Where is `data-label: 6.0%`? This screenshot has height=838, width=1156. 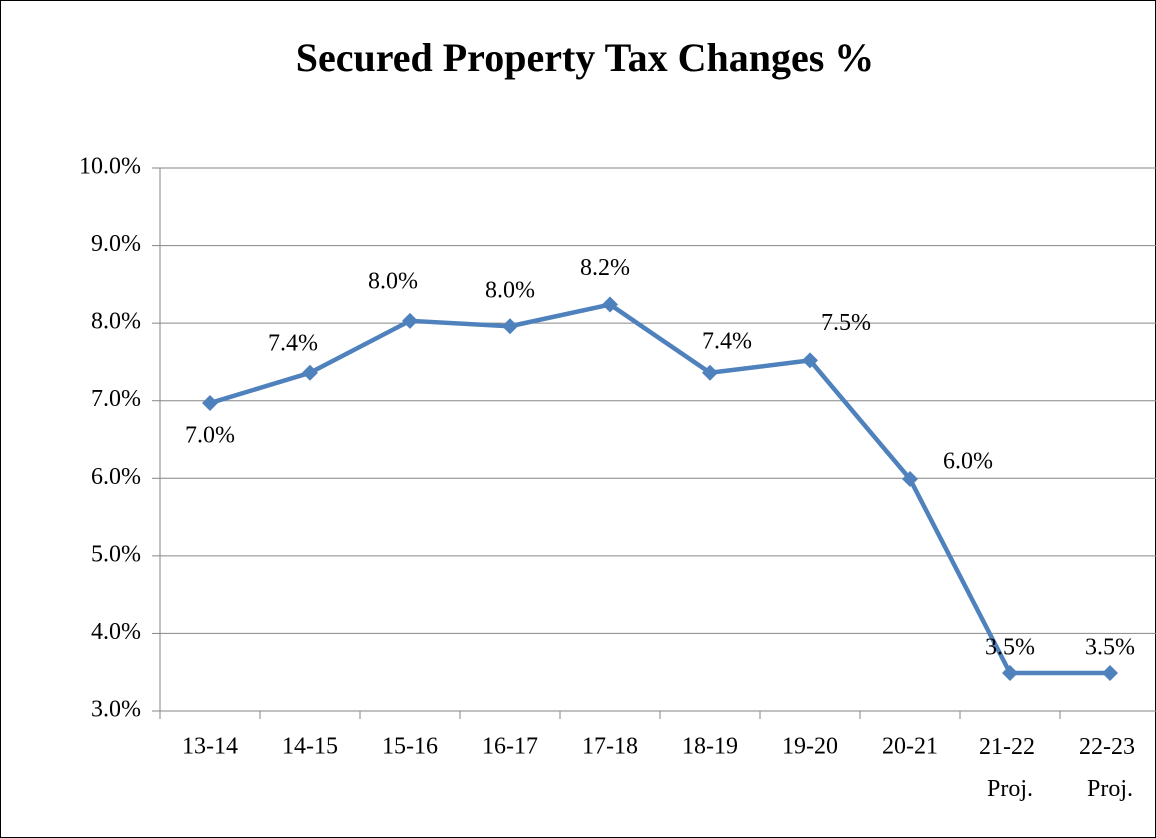 data-label: 6.0% is located at coordinates (968, 462).